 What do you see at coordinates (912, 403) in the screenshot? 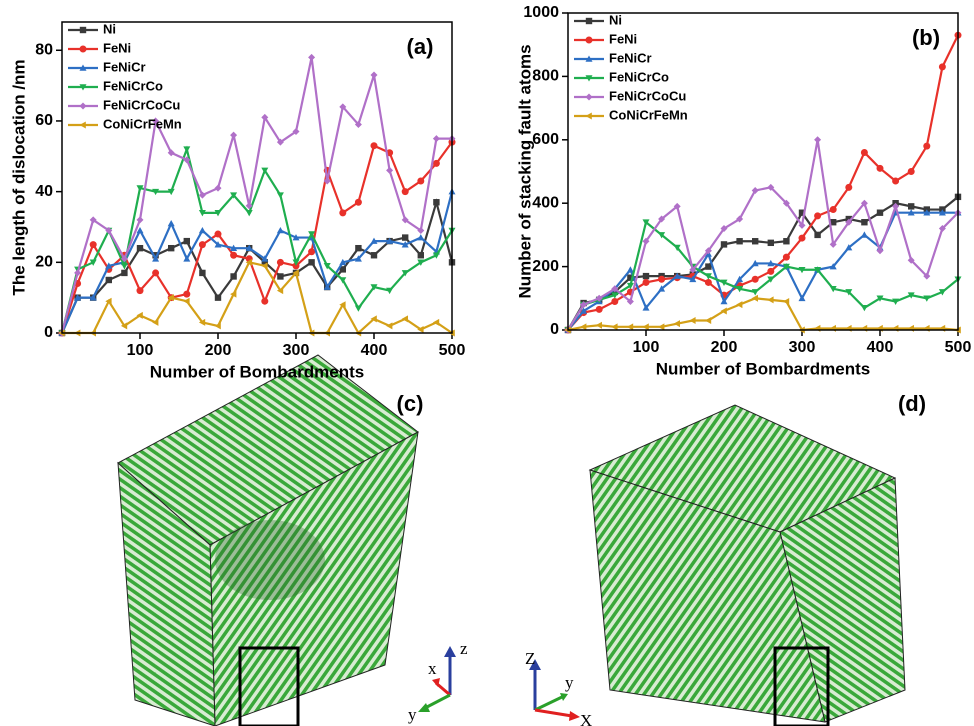
I see `panel-label: (d)` at bounding box center [912, 403].